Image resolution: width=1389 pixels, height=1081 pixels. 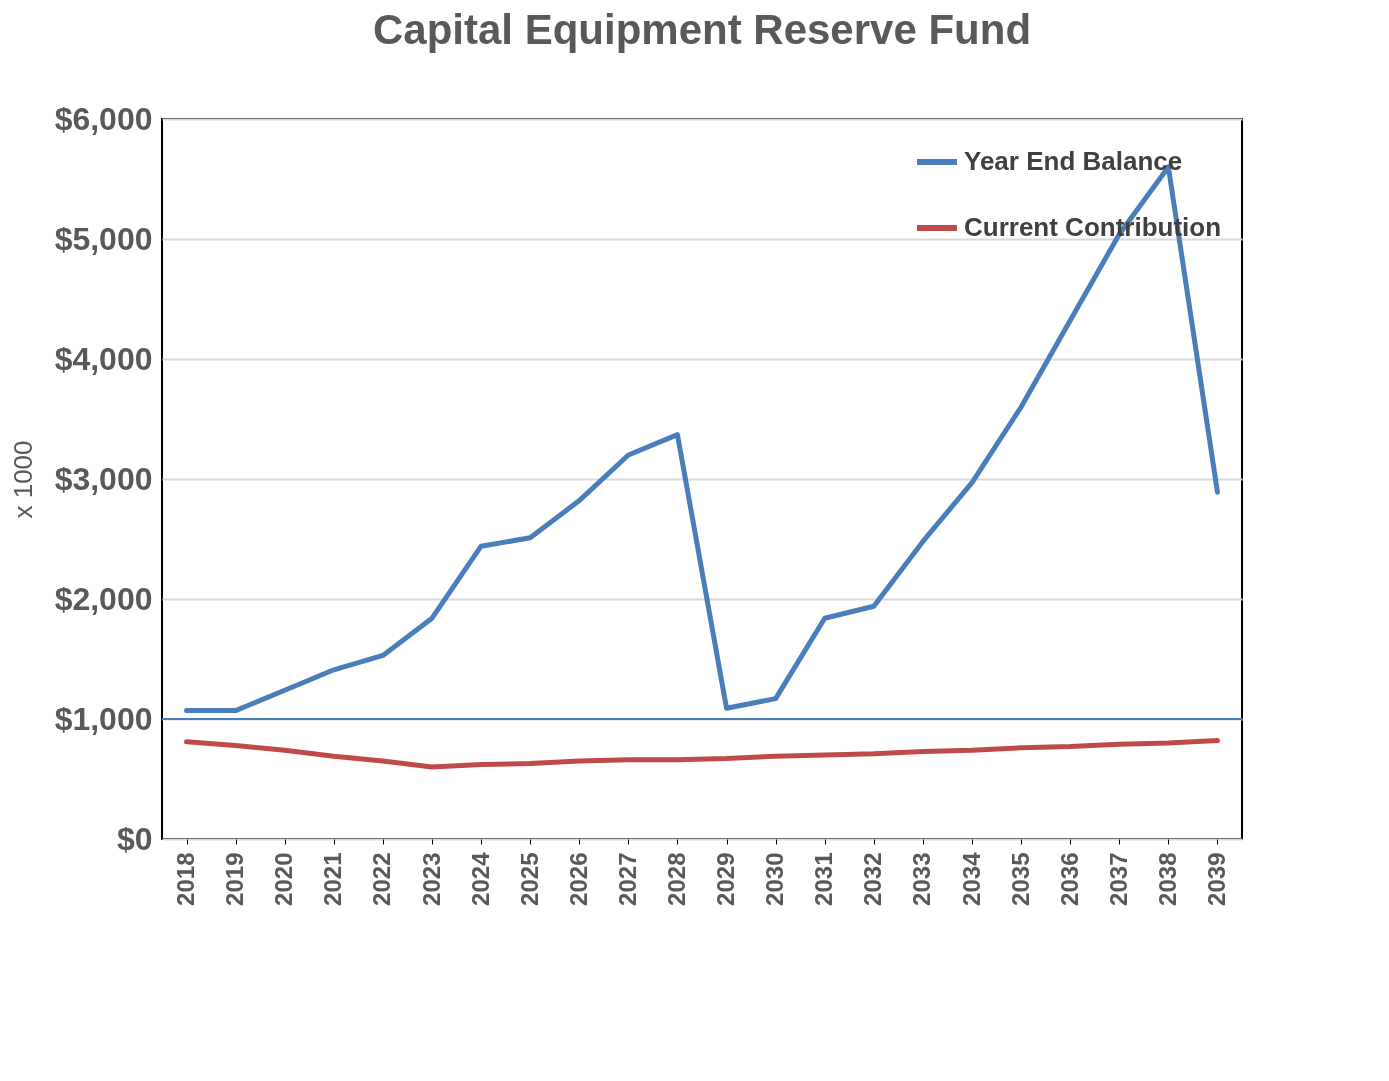 What do you see at coordinates (333, 879) in the screenshot?
I see `x-tick-label: 2021` at bounding box center [333, 879].